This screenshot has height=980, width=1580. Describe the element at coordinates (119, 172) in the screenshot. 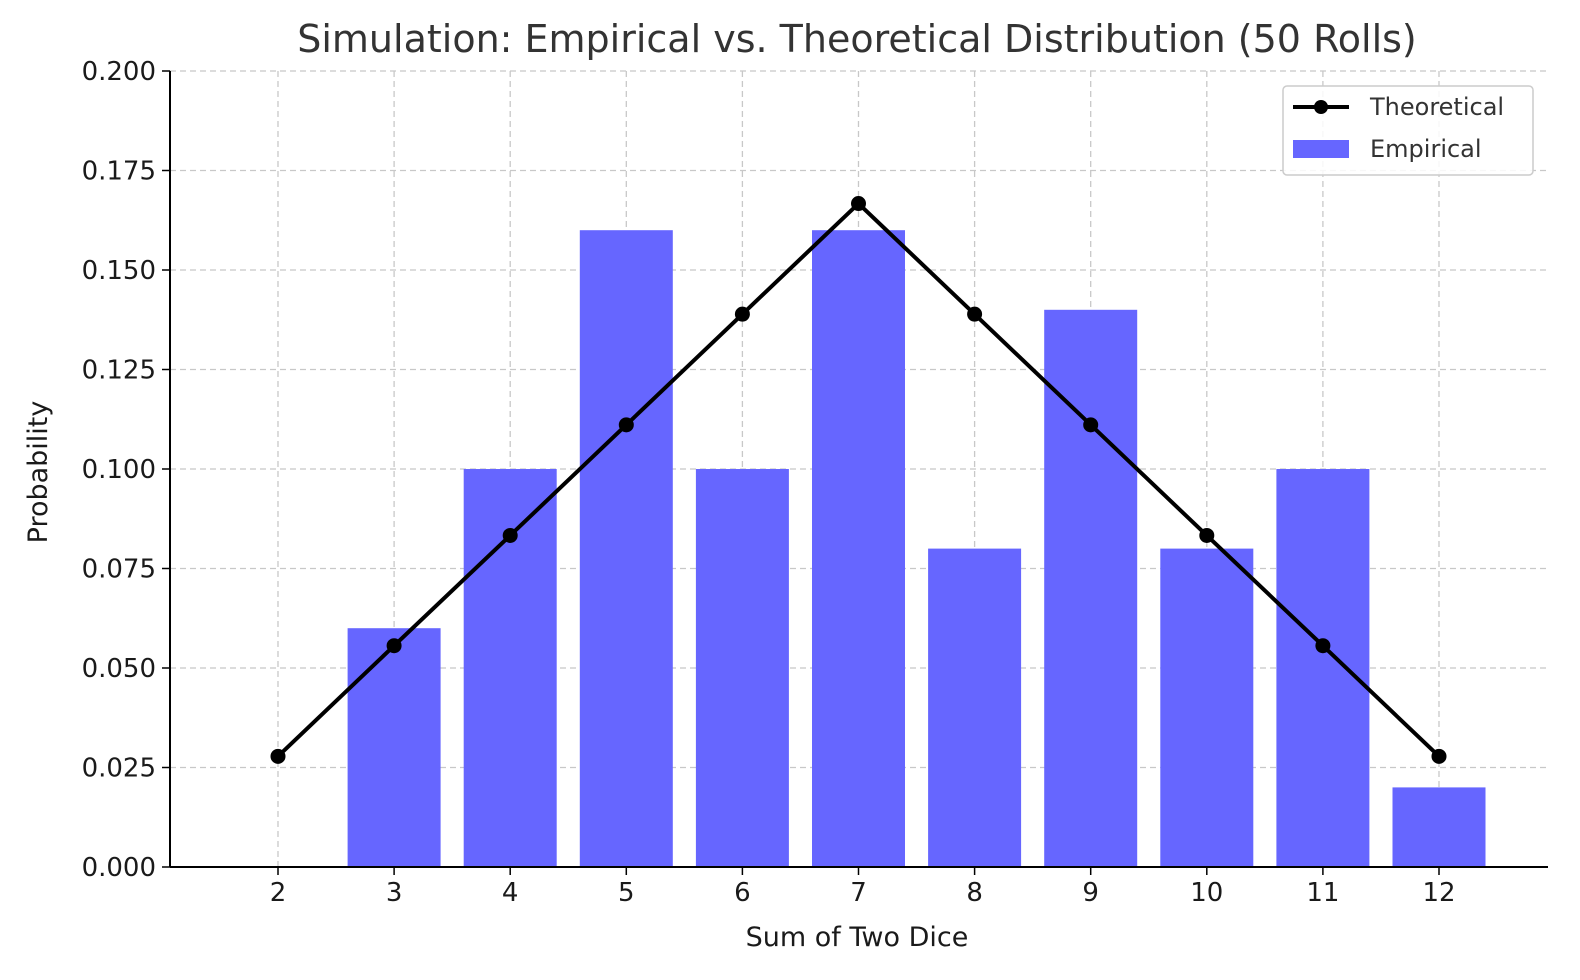

I see `y-tick-label: 0.175` at that location.